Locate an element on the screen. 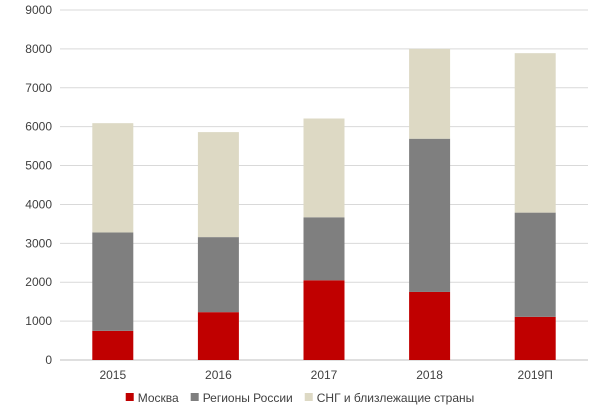 The width and height of the screenshot is (600, 412). legend-label: Регионы России is located at coordinates (248, 398).